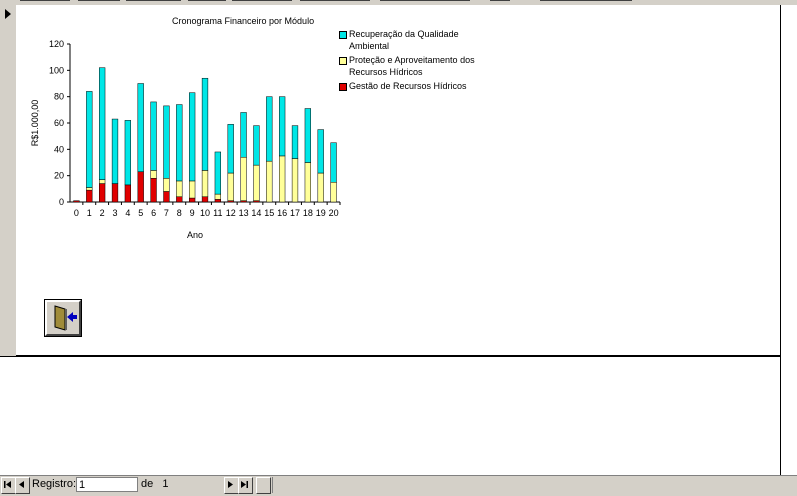 Image resolution: width=797 pixels, height=496 pixels. What do you see at coordinates (231, 213) in the screenshot?
I see `x-tick-label: 12` at bounding box center [231, 213].